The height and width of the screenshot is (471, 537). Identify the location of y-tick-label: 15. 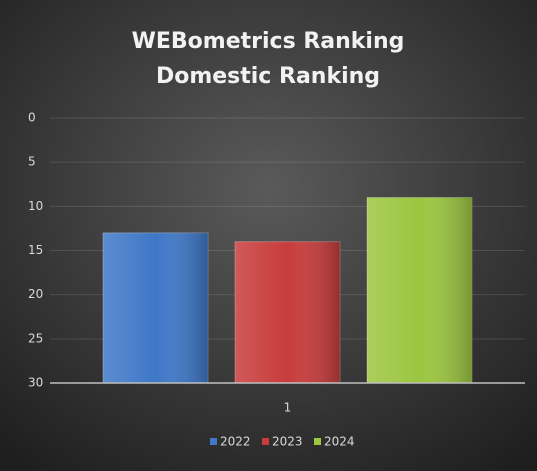
(35, 250).